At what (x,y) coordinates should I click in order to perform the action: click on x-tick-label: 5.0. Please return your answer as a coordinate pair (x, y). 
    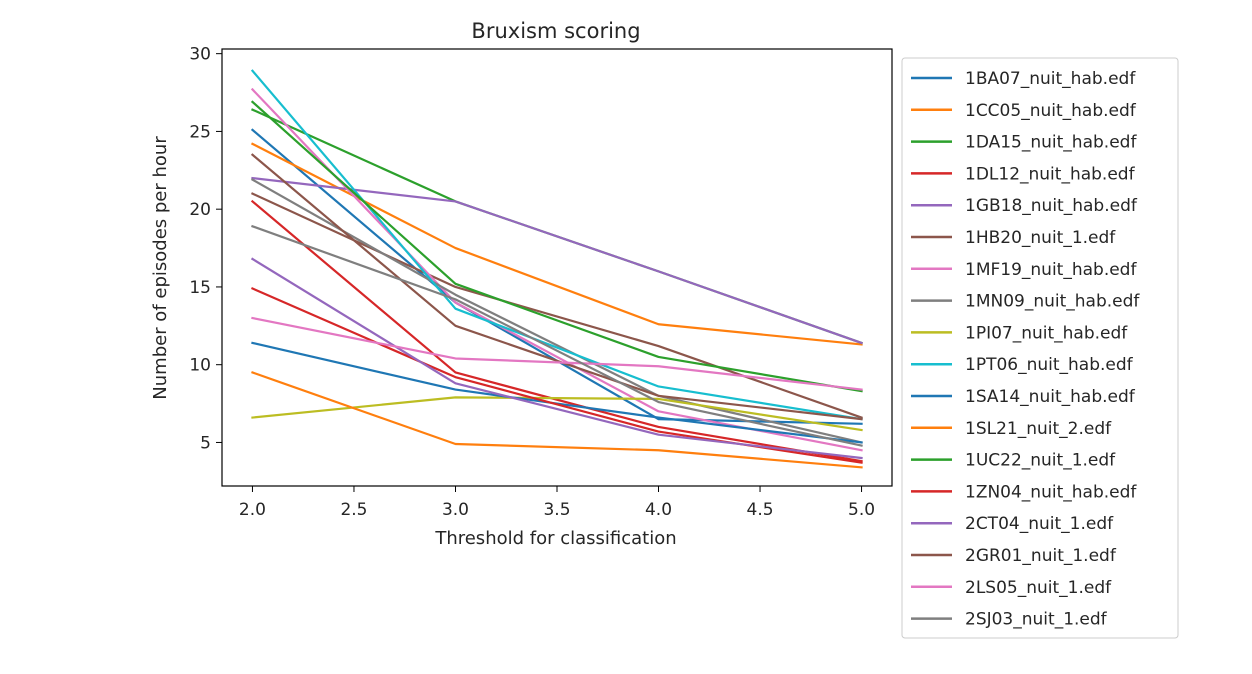
    Looking at the image, I should click on (861, 510).